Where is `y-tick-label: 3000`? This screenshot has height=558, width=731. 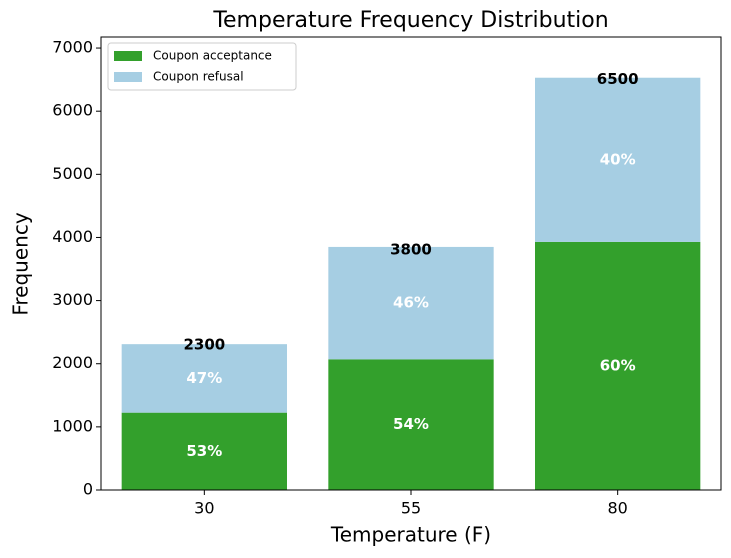
y-tick-label: 3000 is located at coordinates (72, 299).